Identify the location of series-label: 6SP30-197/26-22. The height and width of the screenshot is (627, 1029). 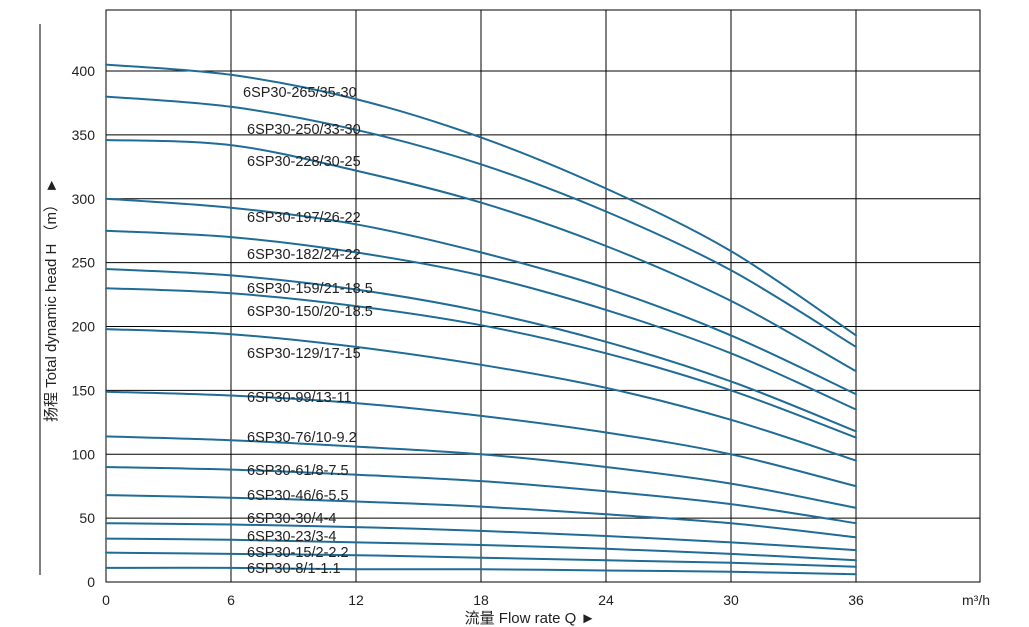
(304, 218).